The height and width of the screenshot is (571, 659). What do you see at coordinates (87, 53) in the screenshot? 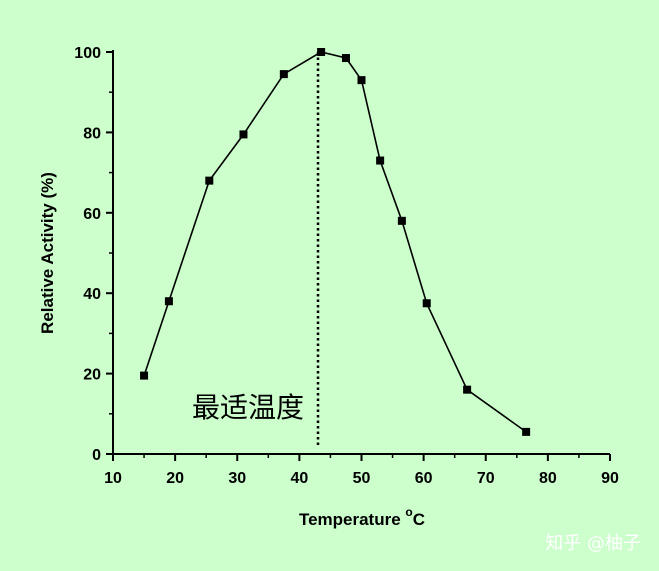
I see `y-tick-label: 100` at bounding box center [87, 53].